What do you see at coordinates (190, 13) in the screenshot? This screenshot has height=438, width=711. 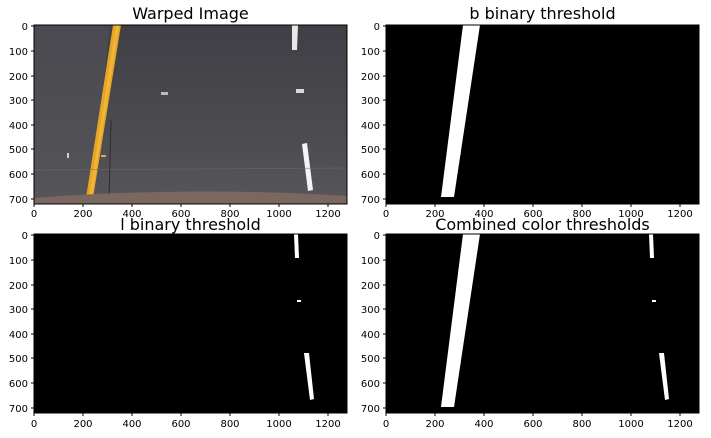 I see `panel-title: Warped Image` at bounding box center [190, 13].